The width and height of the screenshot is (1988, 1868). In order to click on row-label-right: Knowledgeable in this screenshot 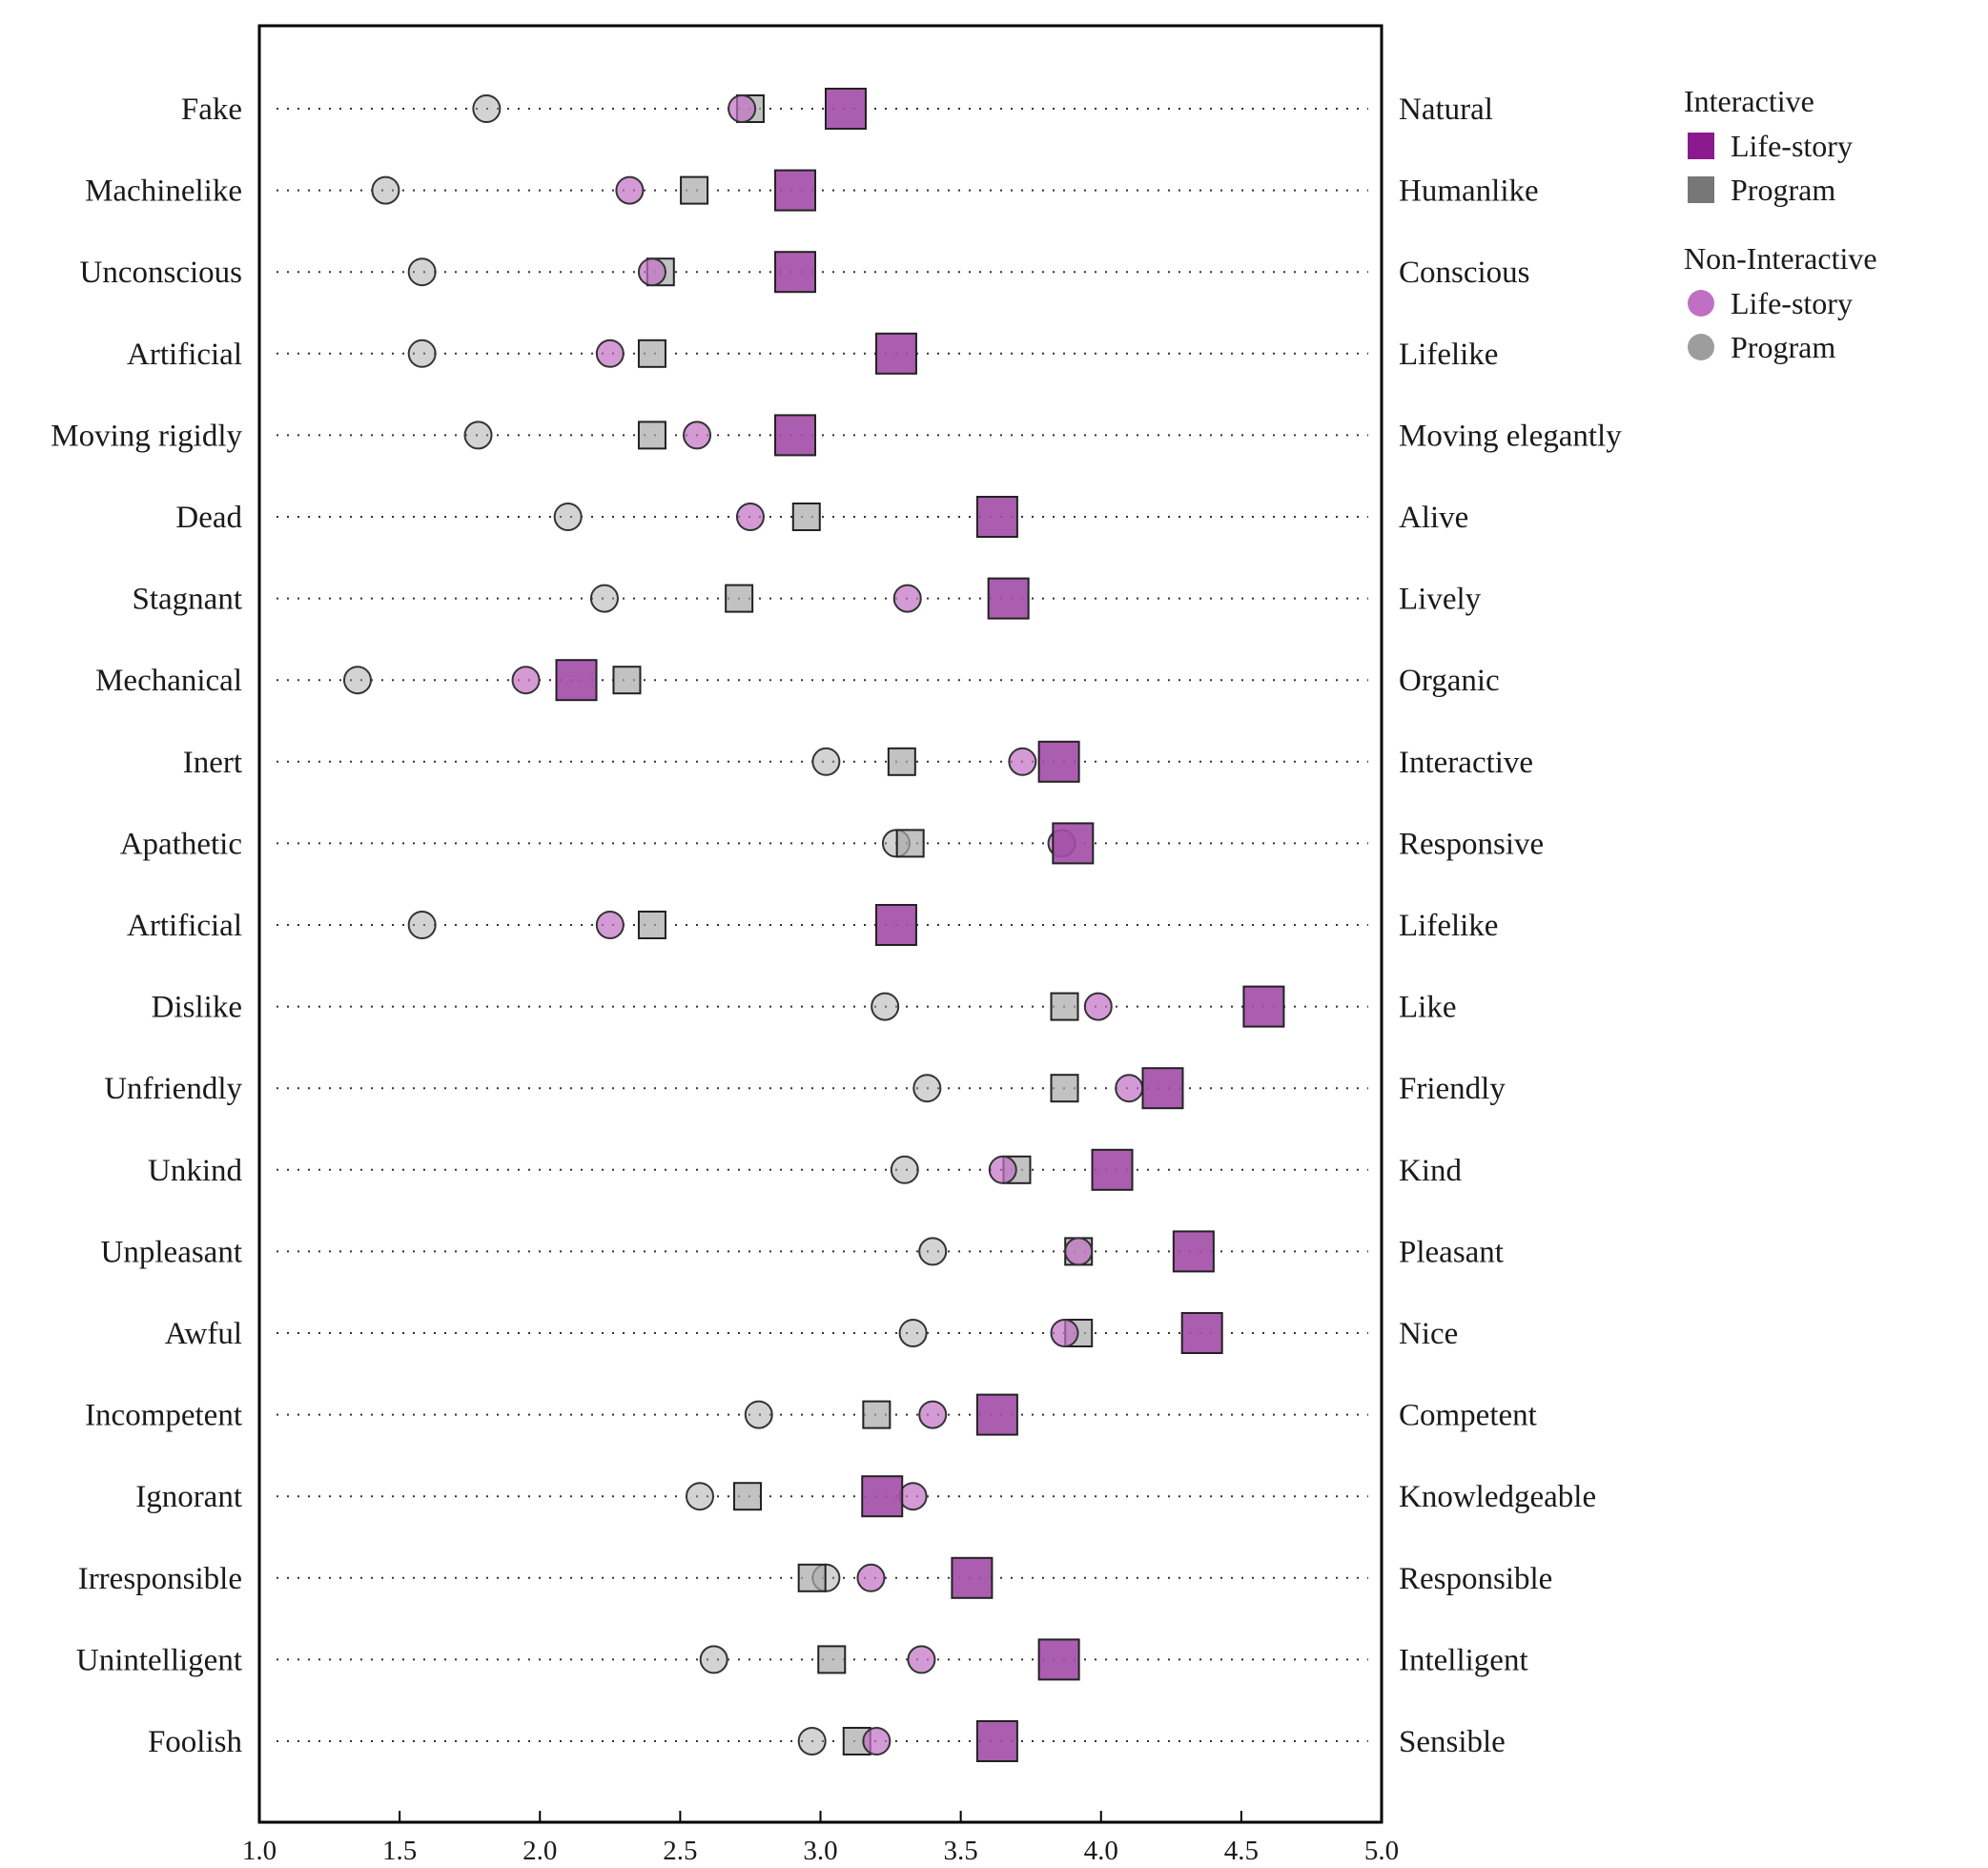, I will do `click(1497, 1497)`.